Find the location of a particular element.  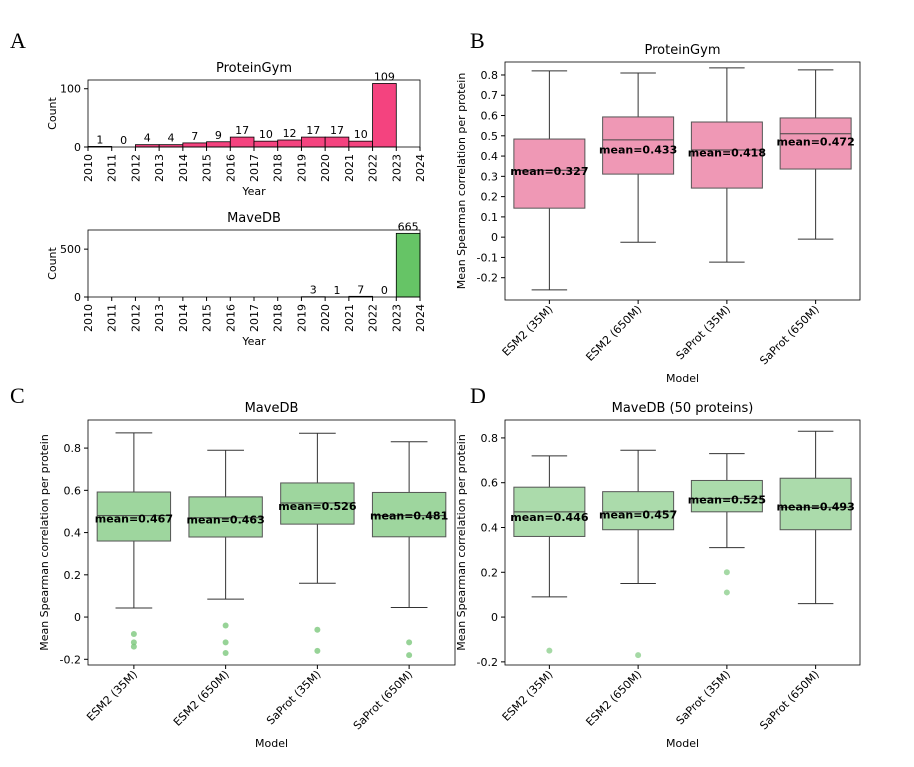

x-axis-label: Year is located at coordinates (253, 341).